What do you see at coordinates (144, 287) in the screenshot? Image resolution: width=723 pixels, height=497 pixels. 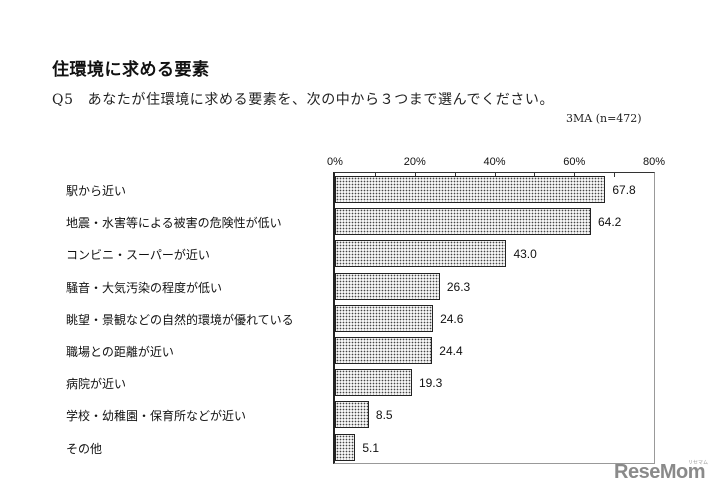 I see `category-label: 騒音・大気汚染の程度が低い` at bounding box center [144, 287].